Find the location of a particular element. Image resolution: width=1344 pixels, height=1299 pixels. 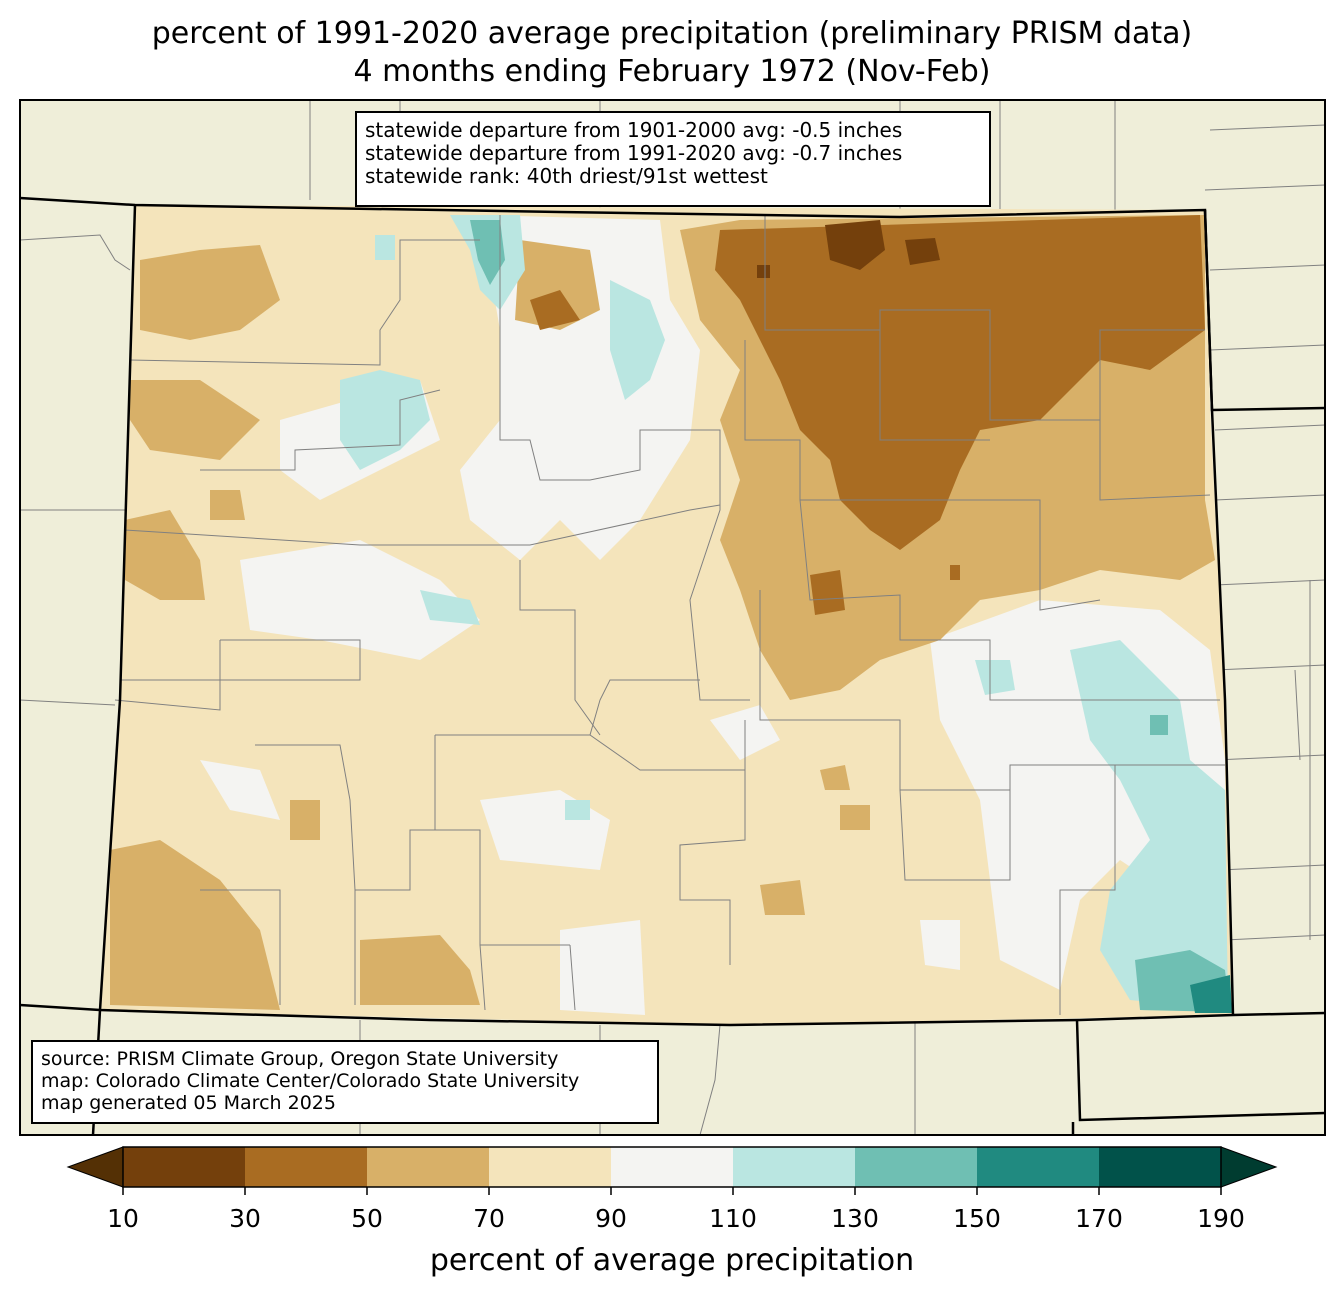

extreme-wet-region is located at coordinates (1211, 994).